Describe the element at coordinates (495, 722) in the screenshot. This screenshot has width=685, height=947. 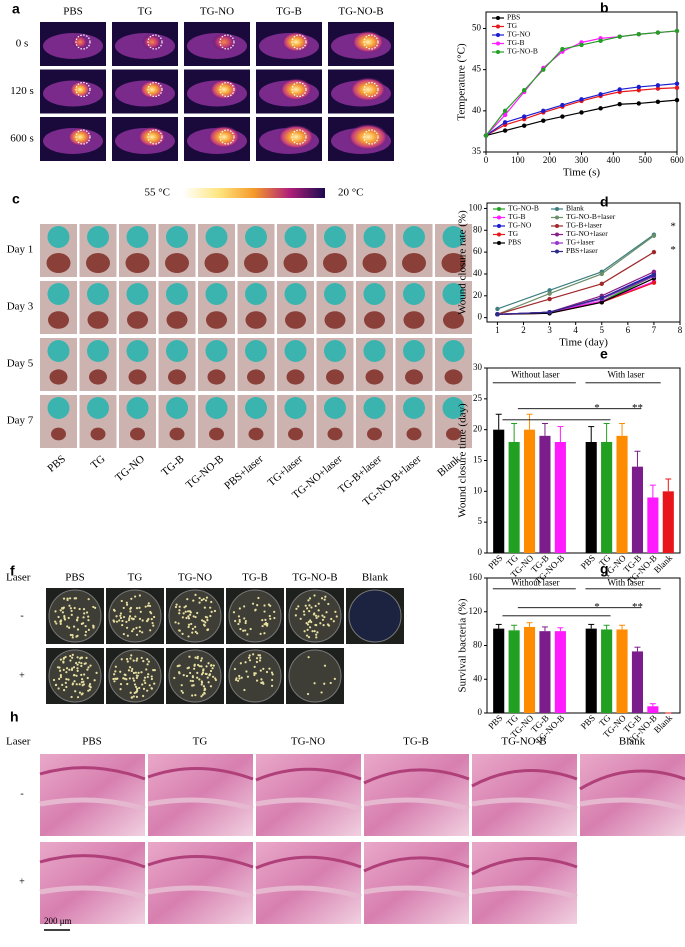
I see `x-tick-label: PBS` at that location.